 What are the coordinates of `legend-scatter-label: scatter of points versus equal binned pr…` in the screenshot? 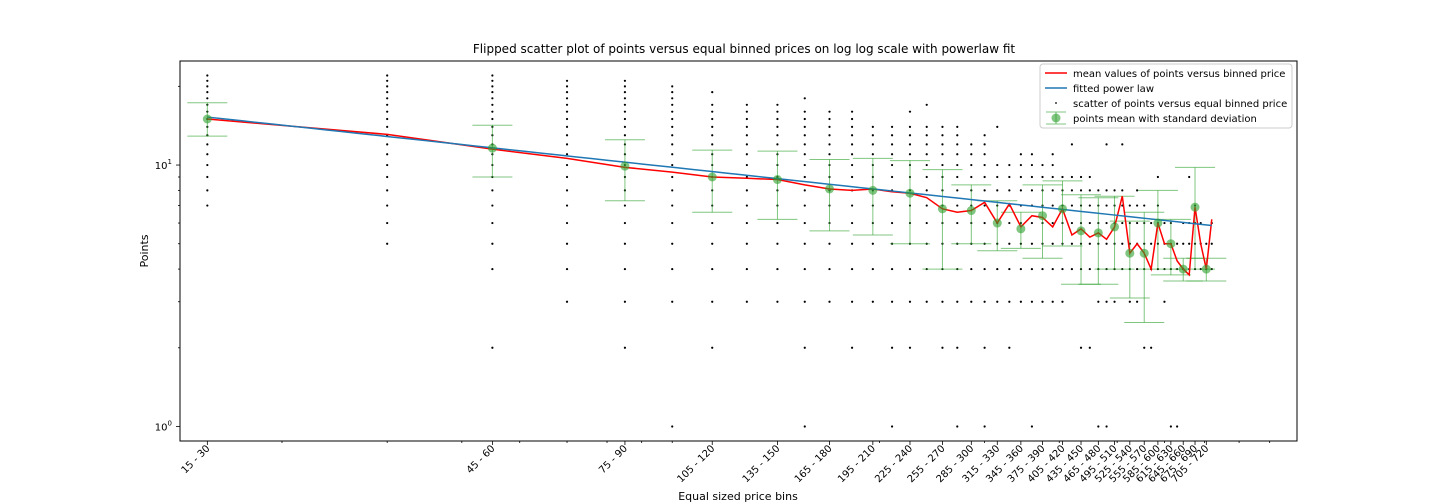 It's located at (1180, 104).